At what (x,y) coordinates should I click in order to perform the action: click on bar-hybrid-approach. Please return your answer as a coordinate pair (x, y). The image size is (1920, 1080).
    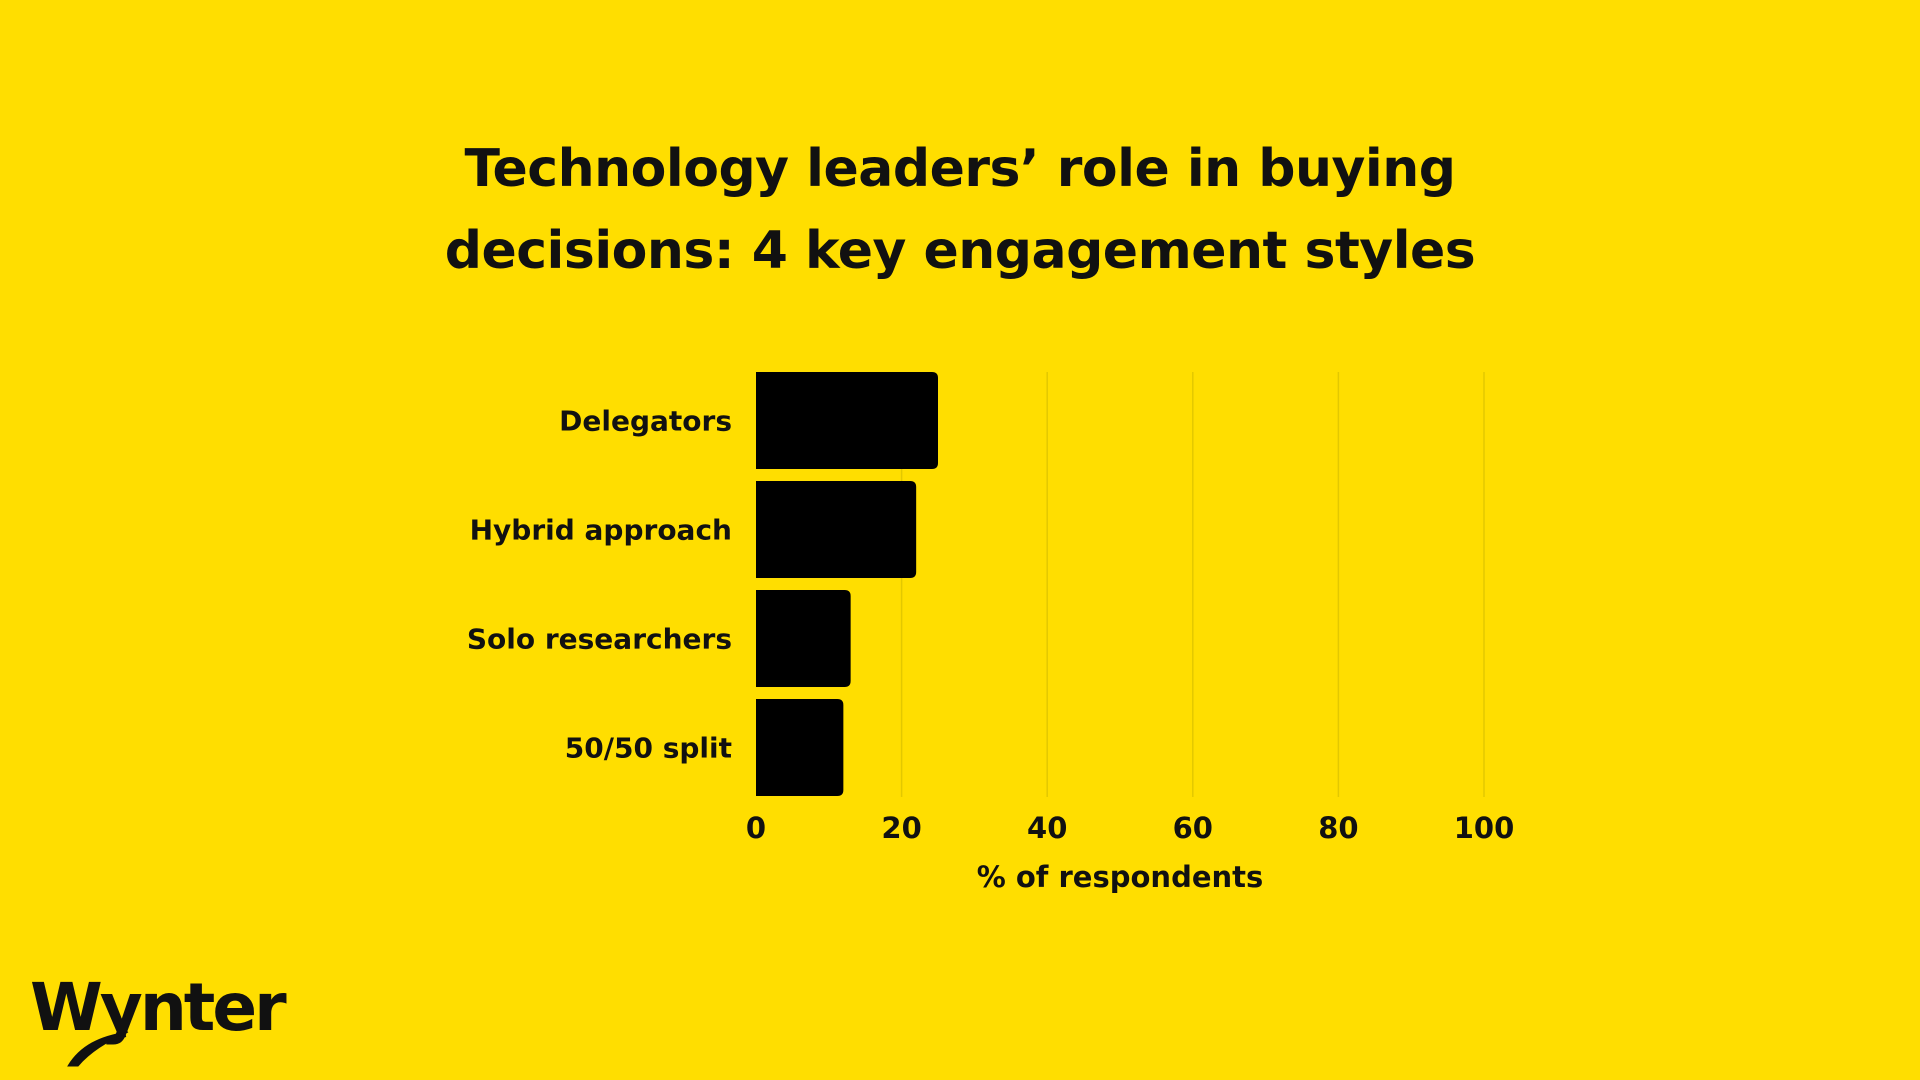
    Looking at the image, I should click on (836, 529).